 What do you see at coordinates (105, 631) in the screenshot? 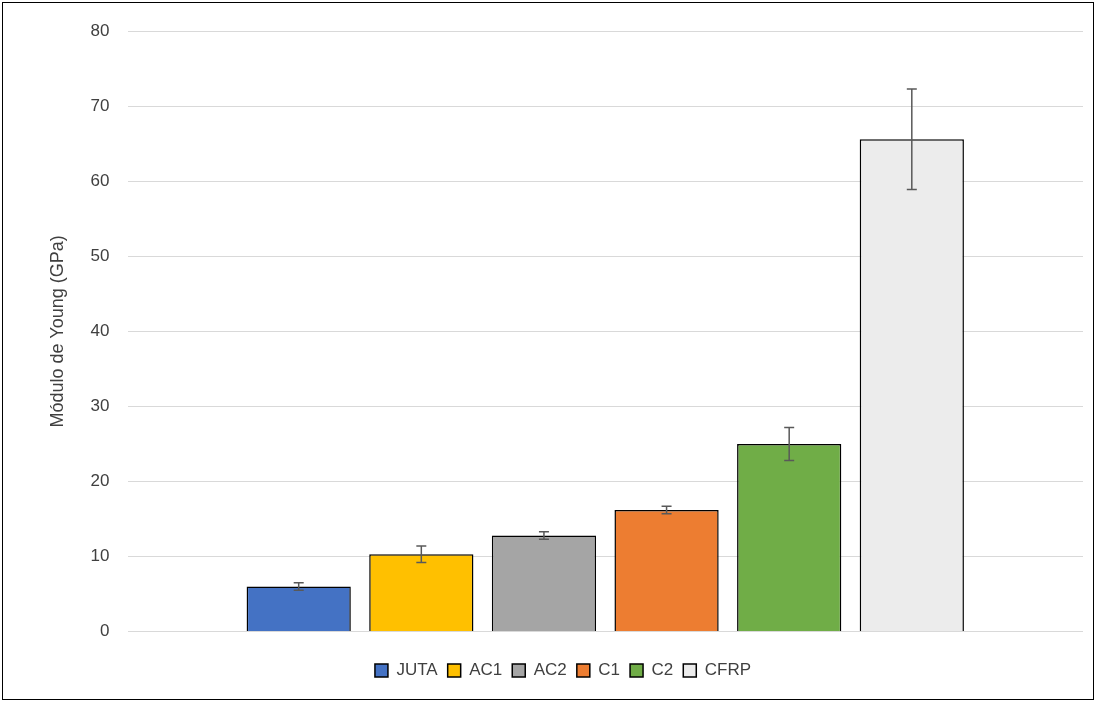
I see `y-tick-label: 0` at bounding box center [105, 631].